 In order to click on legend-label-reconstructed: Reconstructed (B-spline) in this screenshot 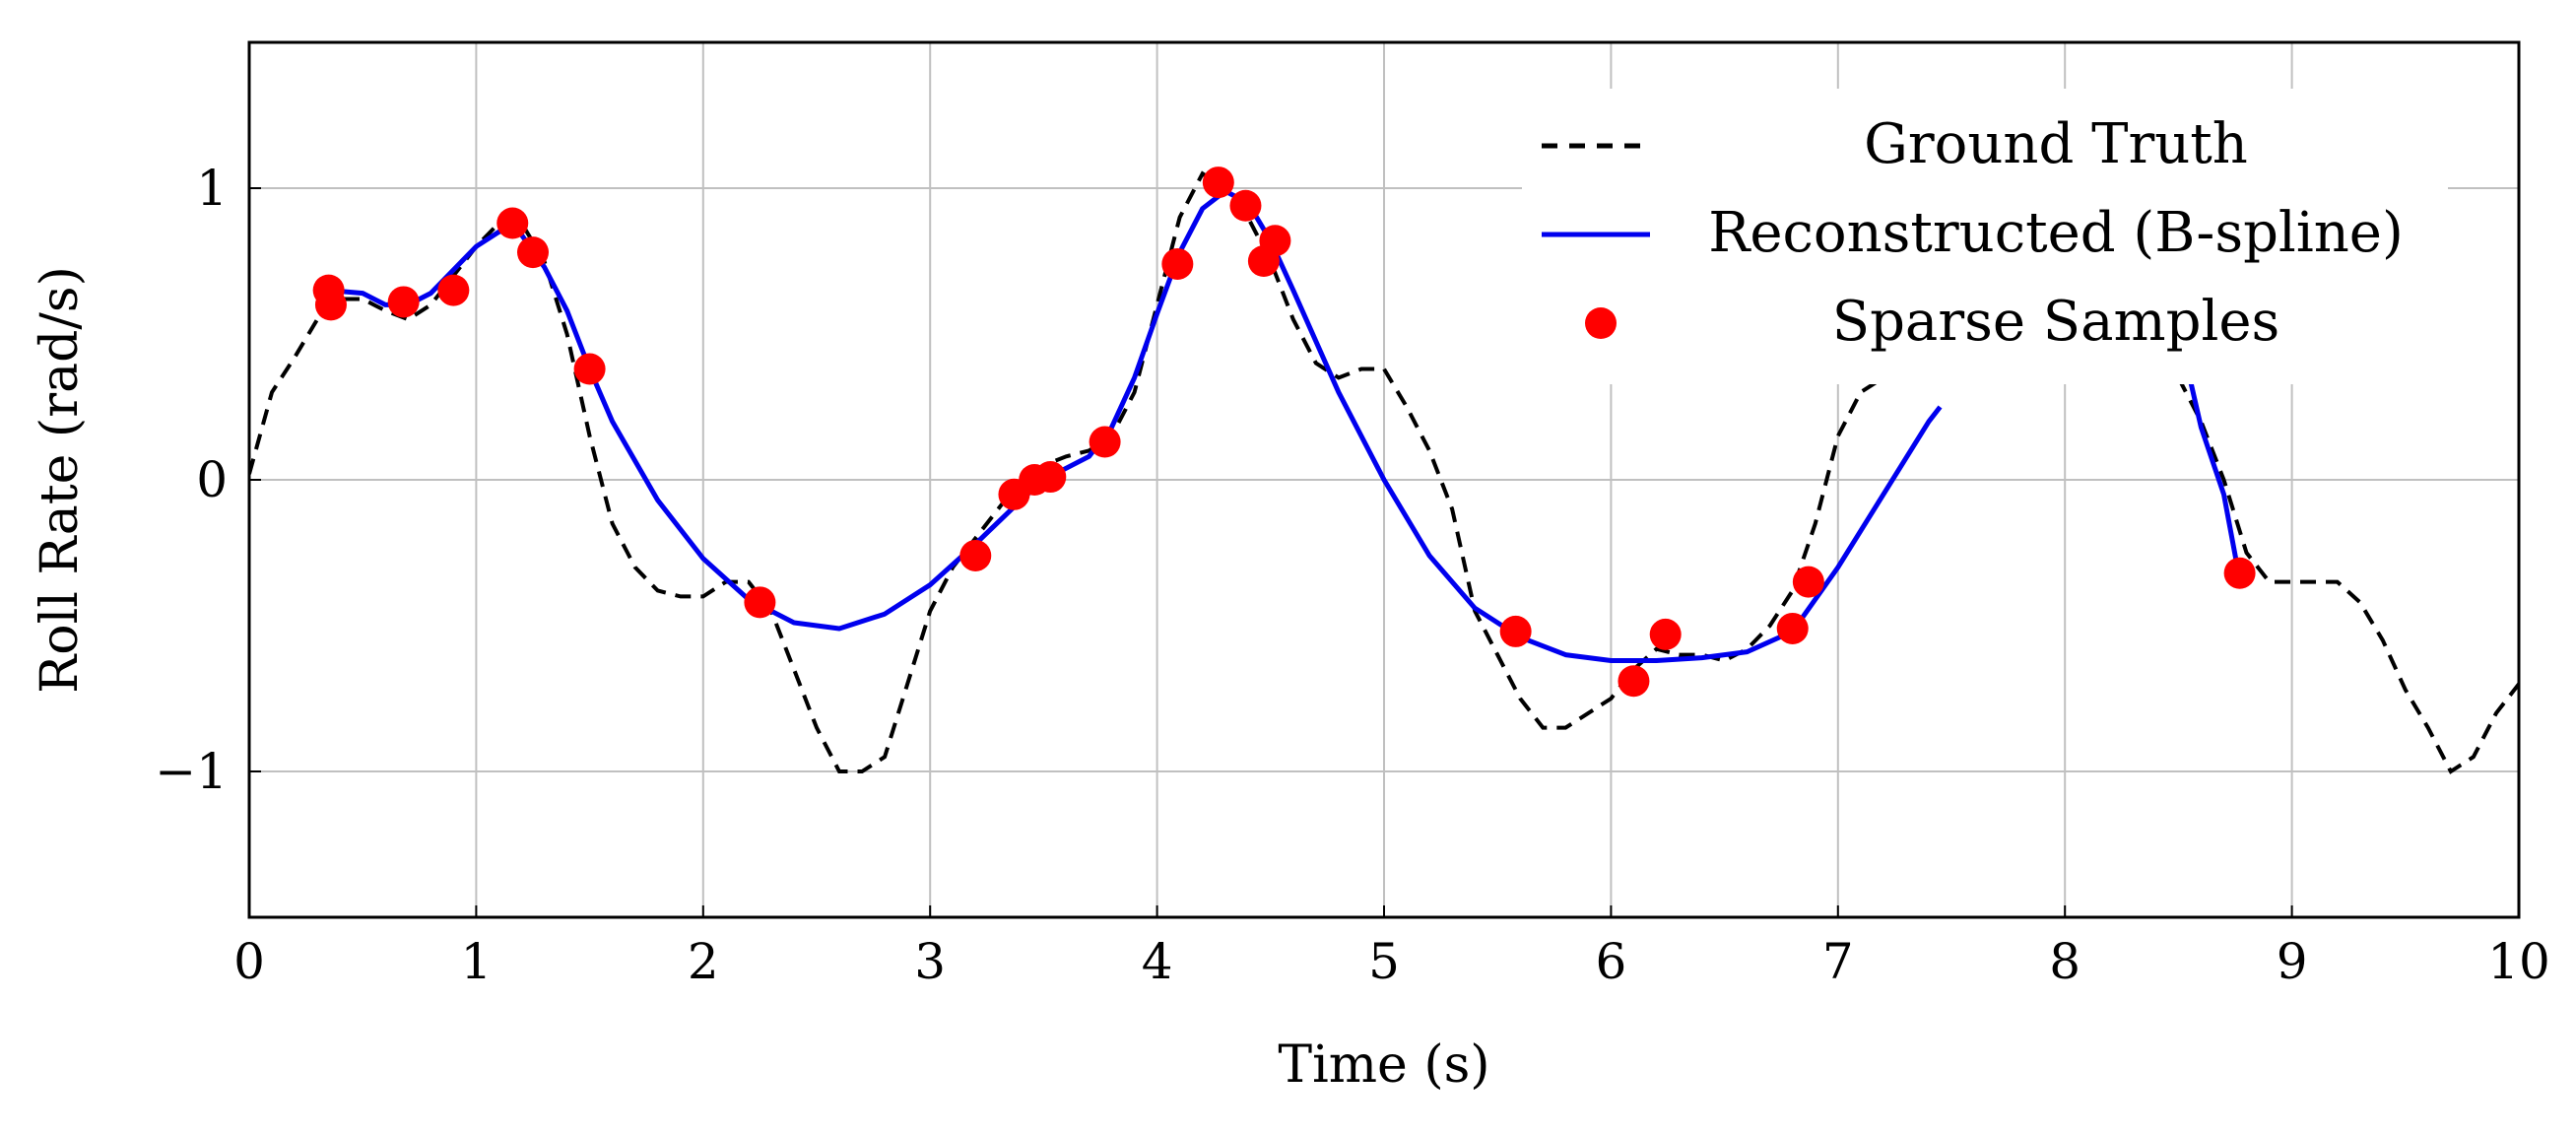, I will do `click(2056, 233)`.